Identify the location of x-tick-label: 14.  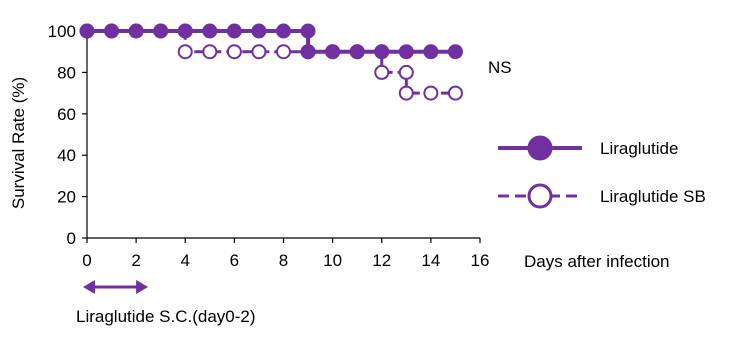
(430, 260).